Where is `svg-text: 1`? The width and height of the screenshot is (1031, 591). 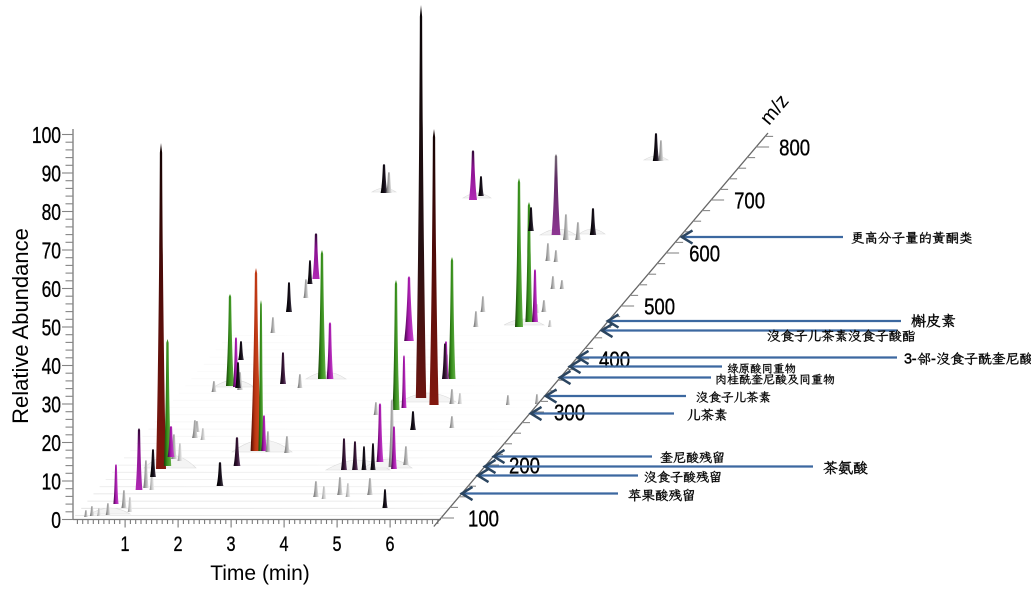
svg-text: 1 is located at coordinates (125, 544).